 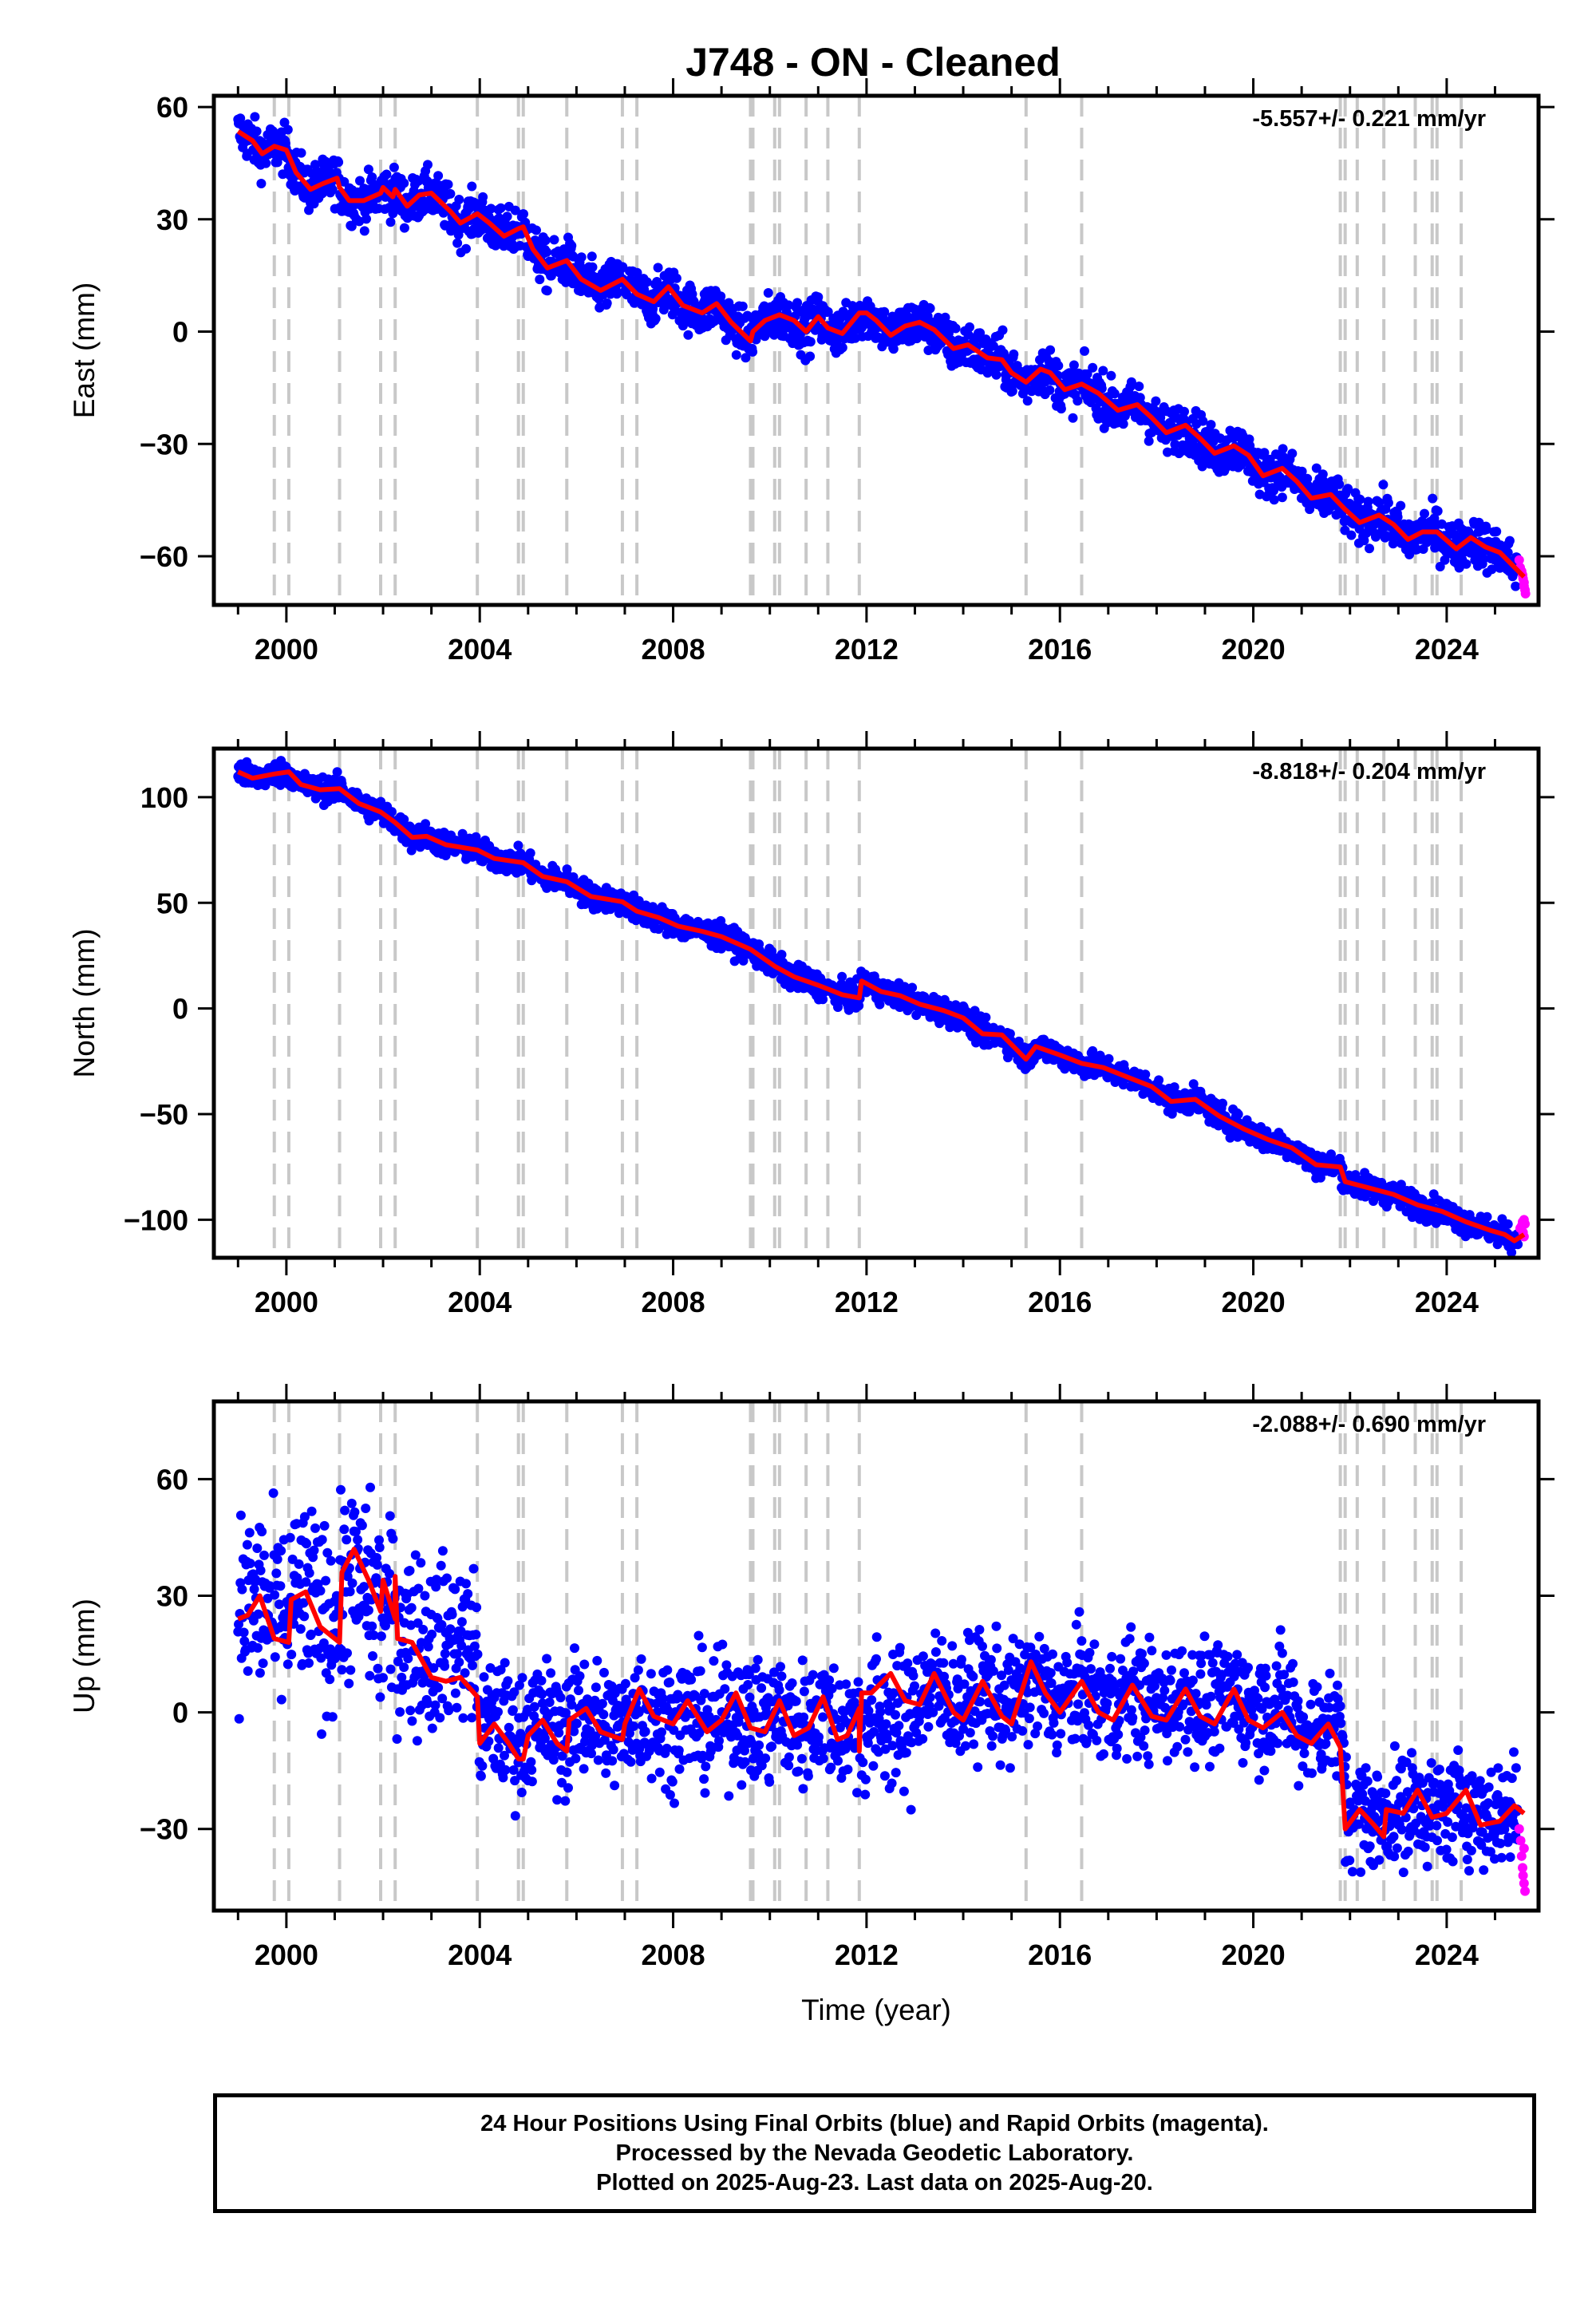 I want to click on y-tick-label: 50, so click(x=172, y=903).